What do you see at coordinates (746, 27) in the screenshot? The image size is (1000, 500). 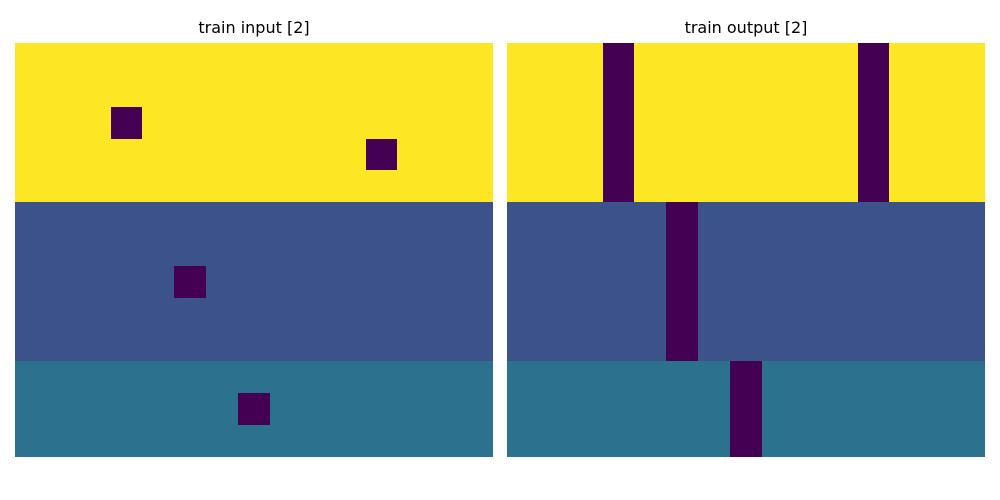 I see `output-panel-title: train output [2]` at bounding box center [746, 27].